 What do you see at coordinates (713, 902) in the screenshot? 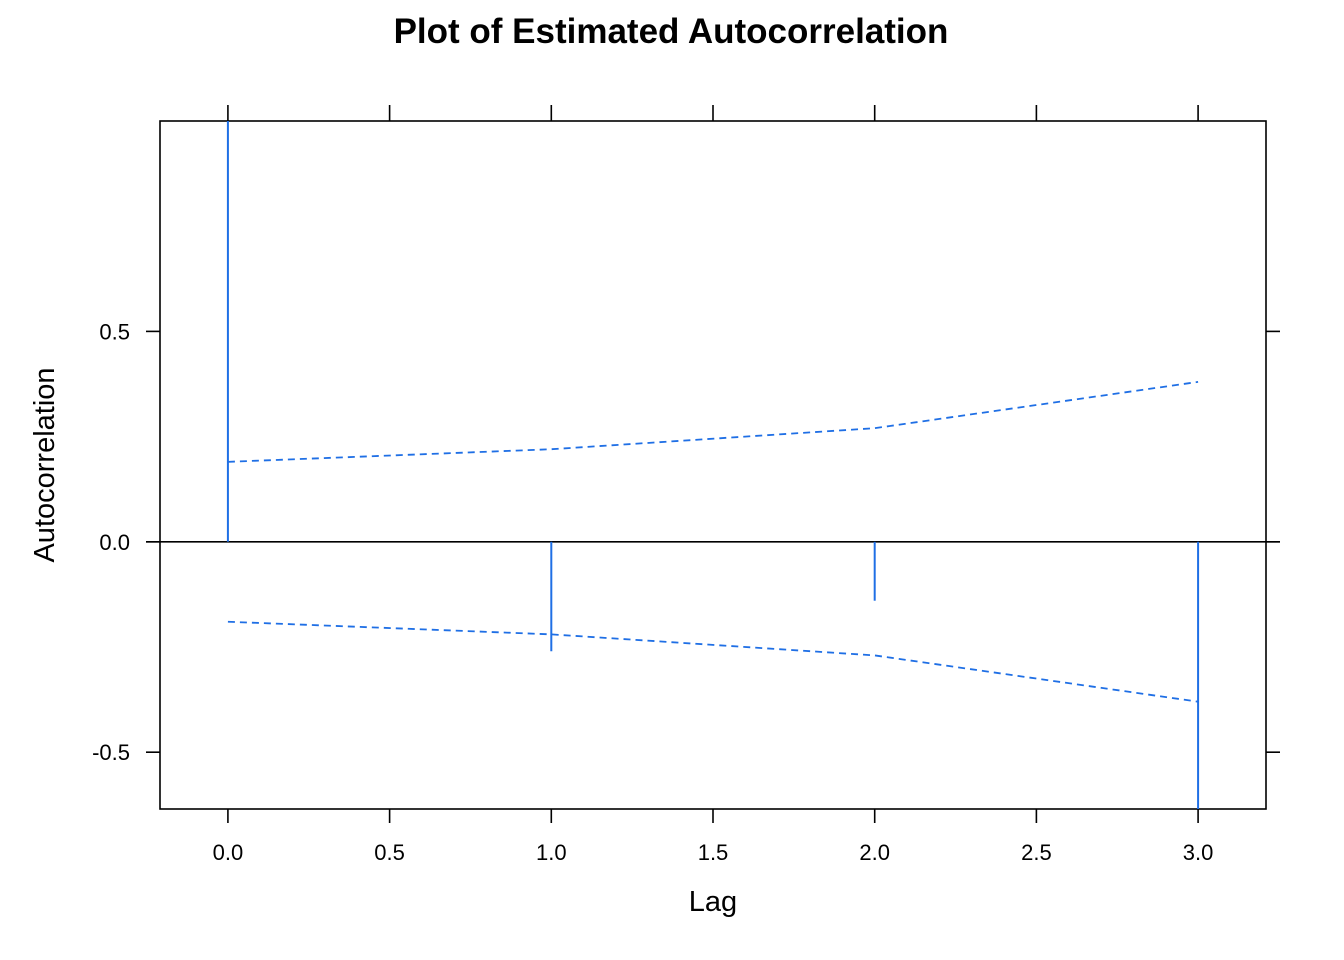
I see `x-axis-label: Lag` at bounding box center [713, 902].